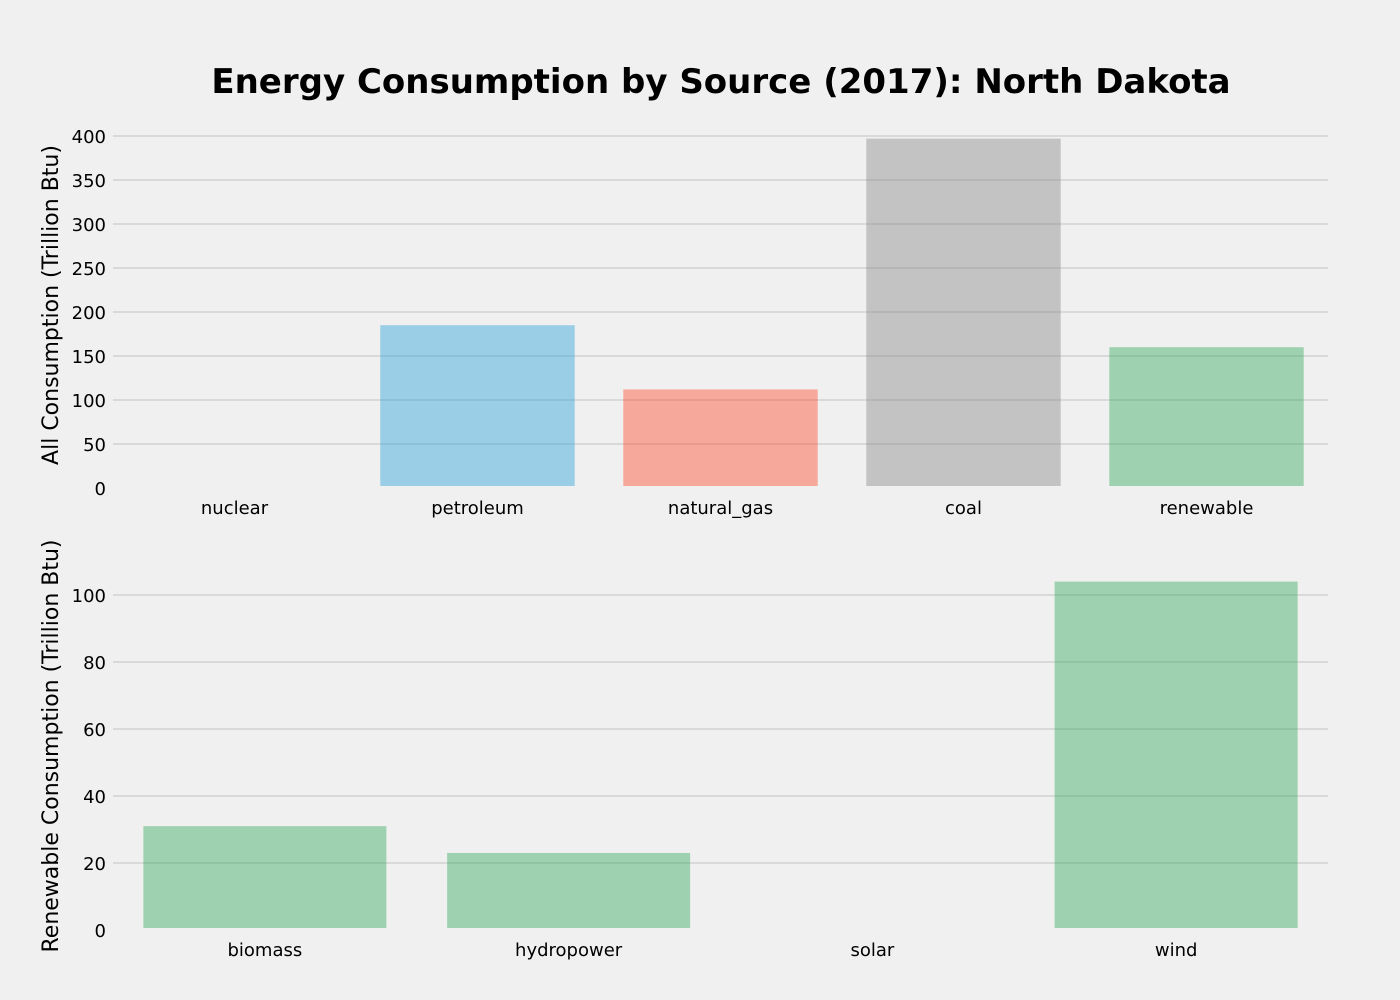 This screenshot has width=1400, height=1000. What do you see at coordinates (235, 508) in the screenshot?
I see `x-tick-label: nuclear` at bounding box center [235, 508].